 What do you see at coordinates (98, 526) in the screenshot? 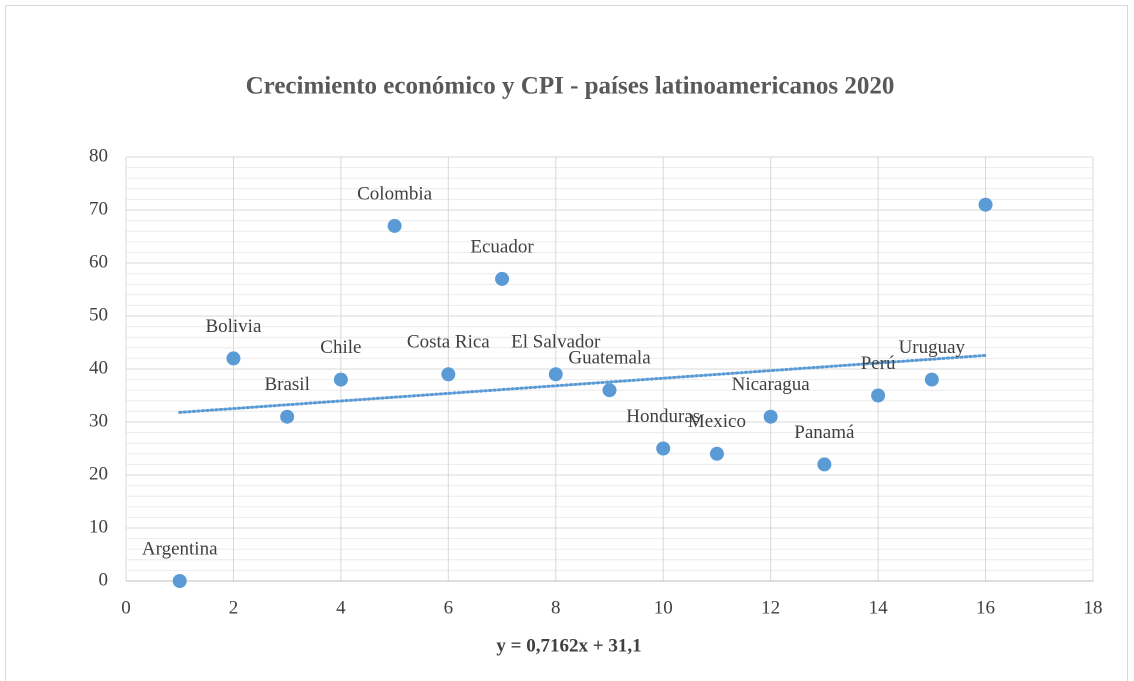
I see `y-tick-label: 10` at bounding box center [98, 526].